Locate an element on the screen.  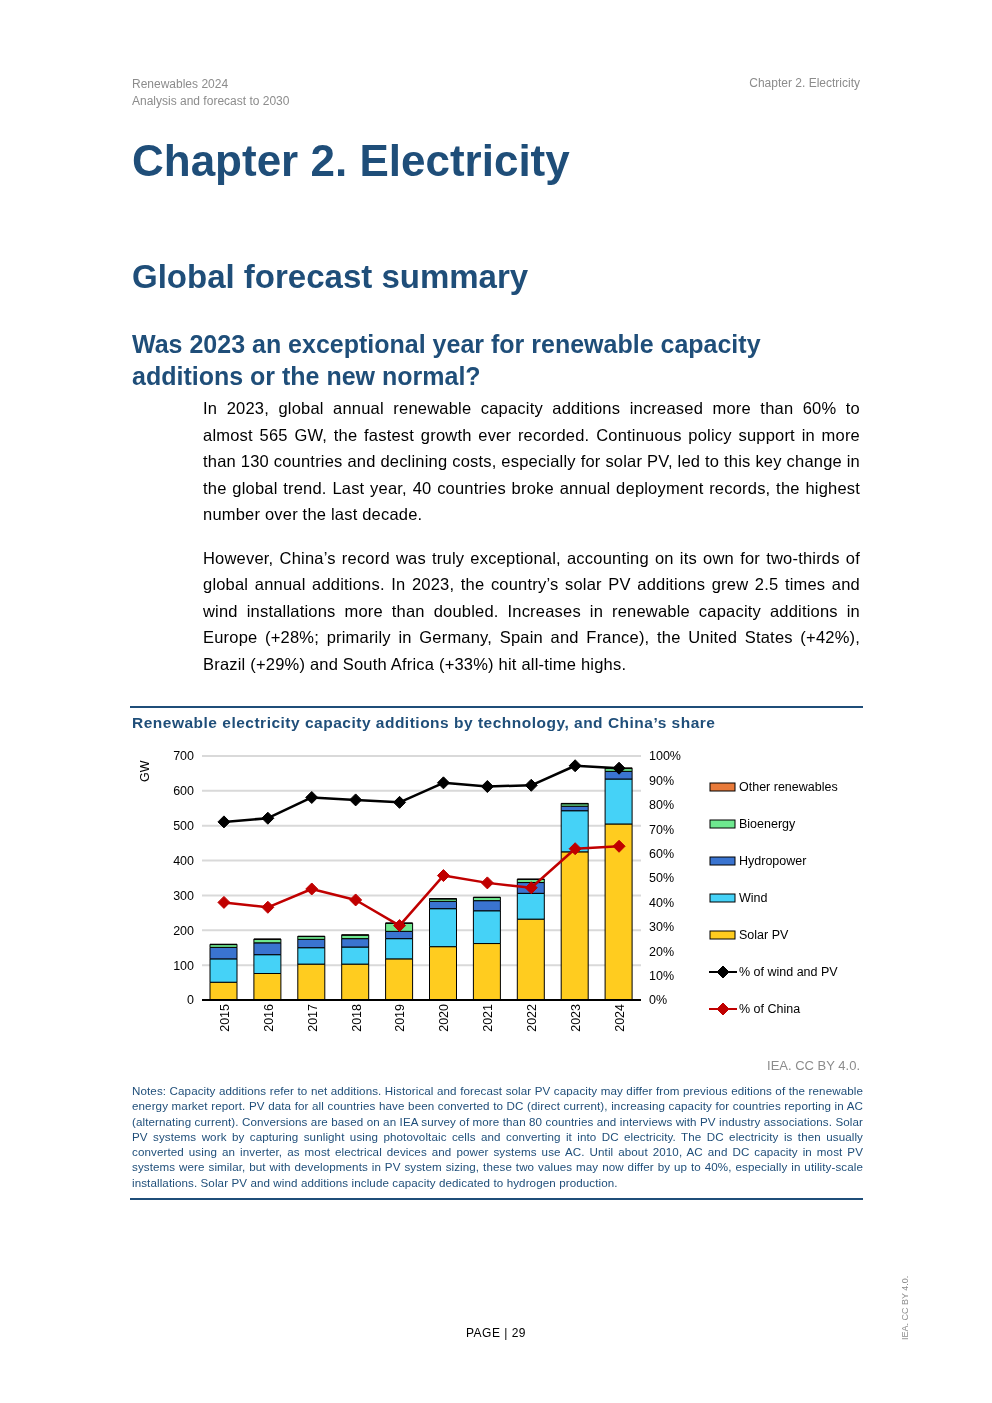
text: However, China’s record was truly exceptional, accounting on its own for two-thirds of global annual additions. In 2023, the country’s solar PV additions grew 2.5 times and wind installations more than doubled. Increases in renewable capacity additions in Europe (+28%; primarily in Germany, Spain and France), the United States (+42%), Brazil (+29%) and South Africa (+33%) hit all-time highs. is located at coordinates (531, 611).